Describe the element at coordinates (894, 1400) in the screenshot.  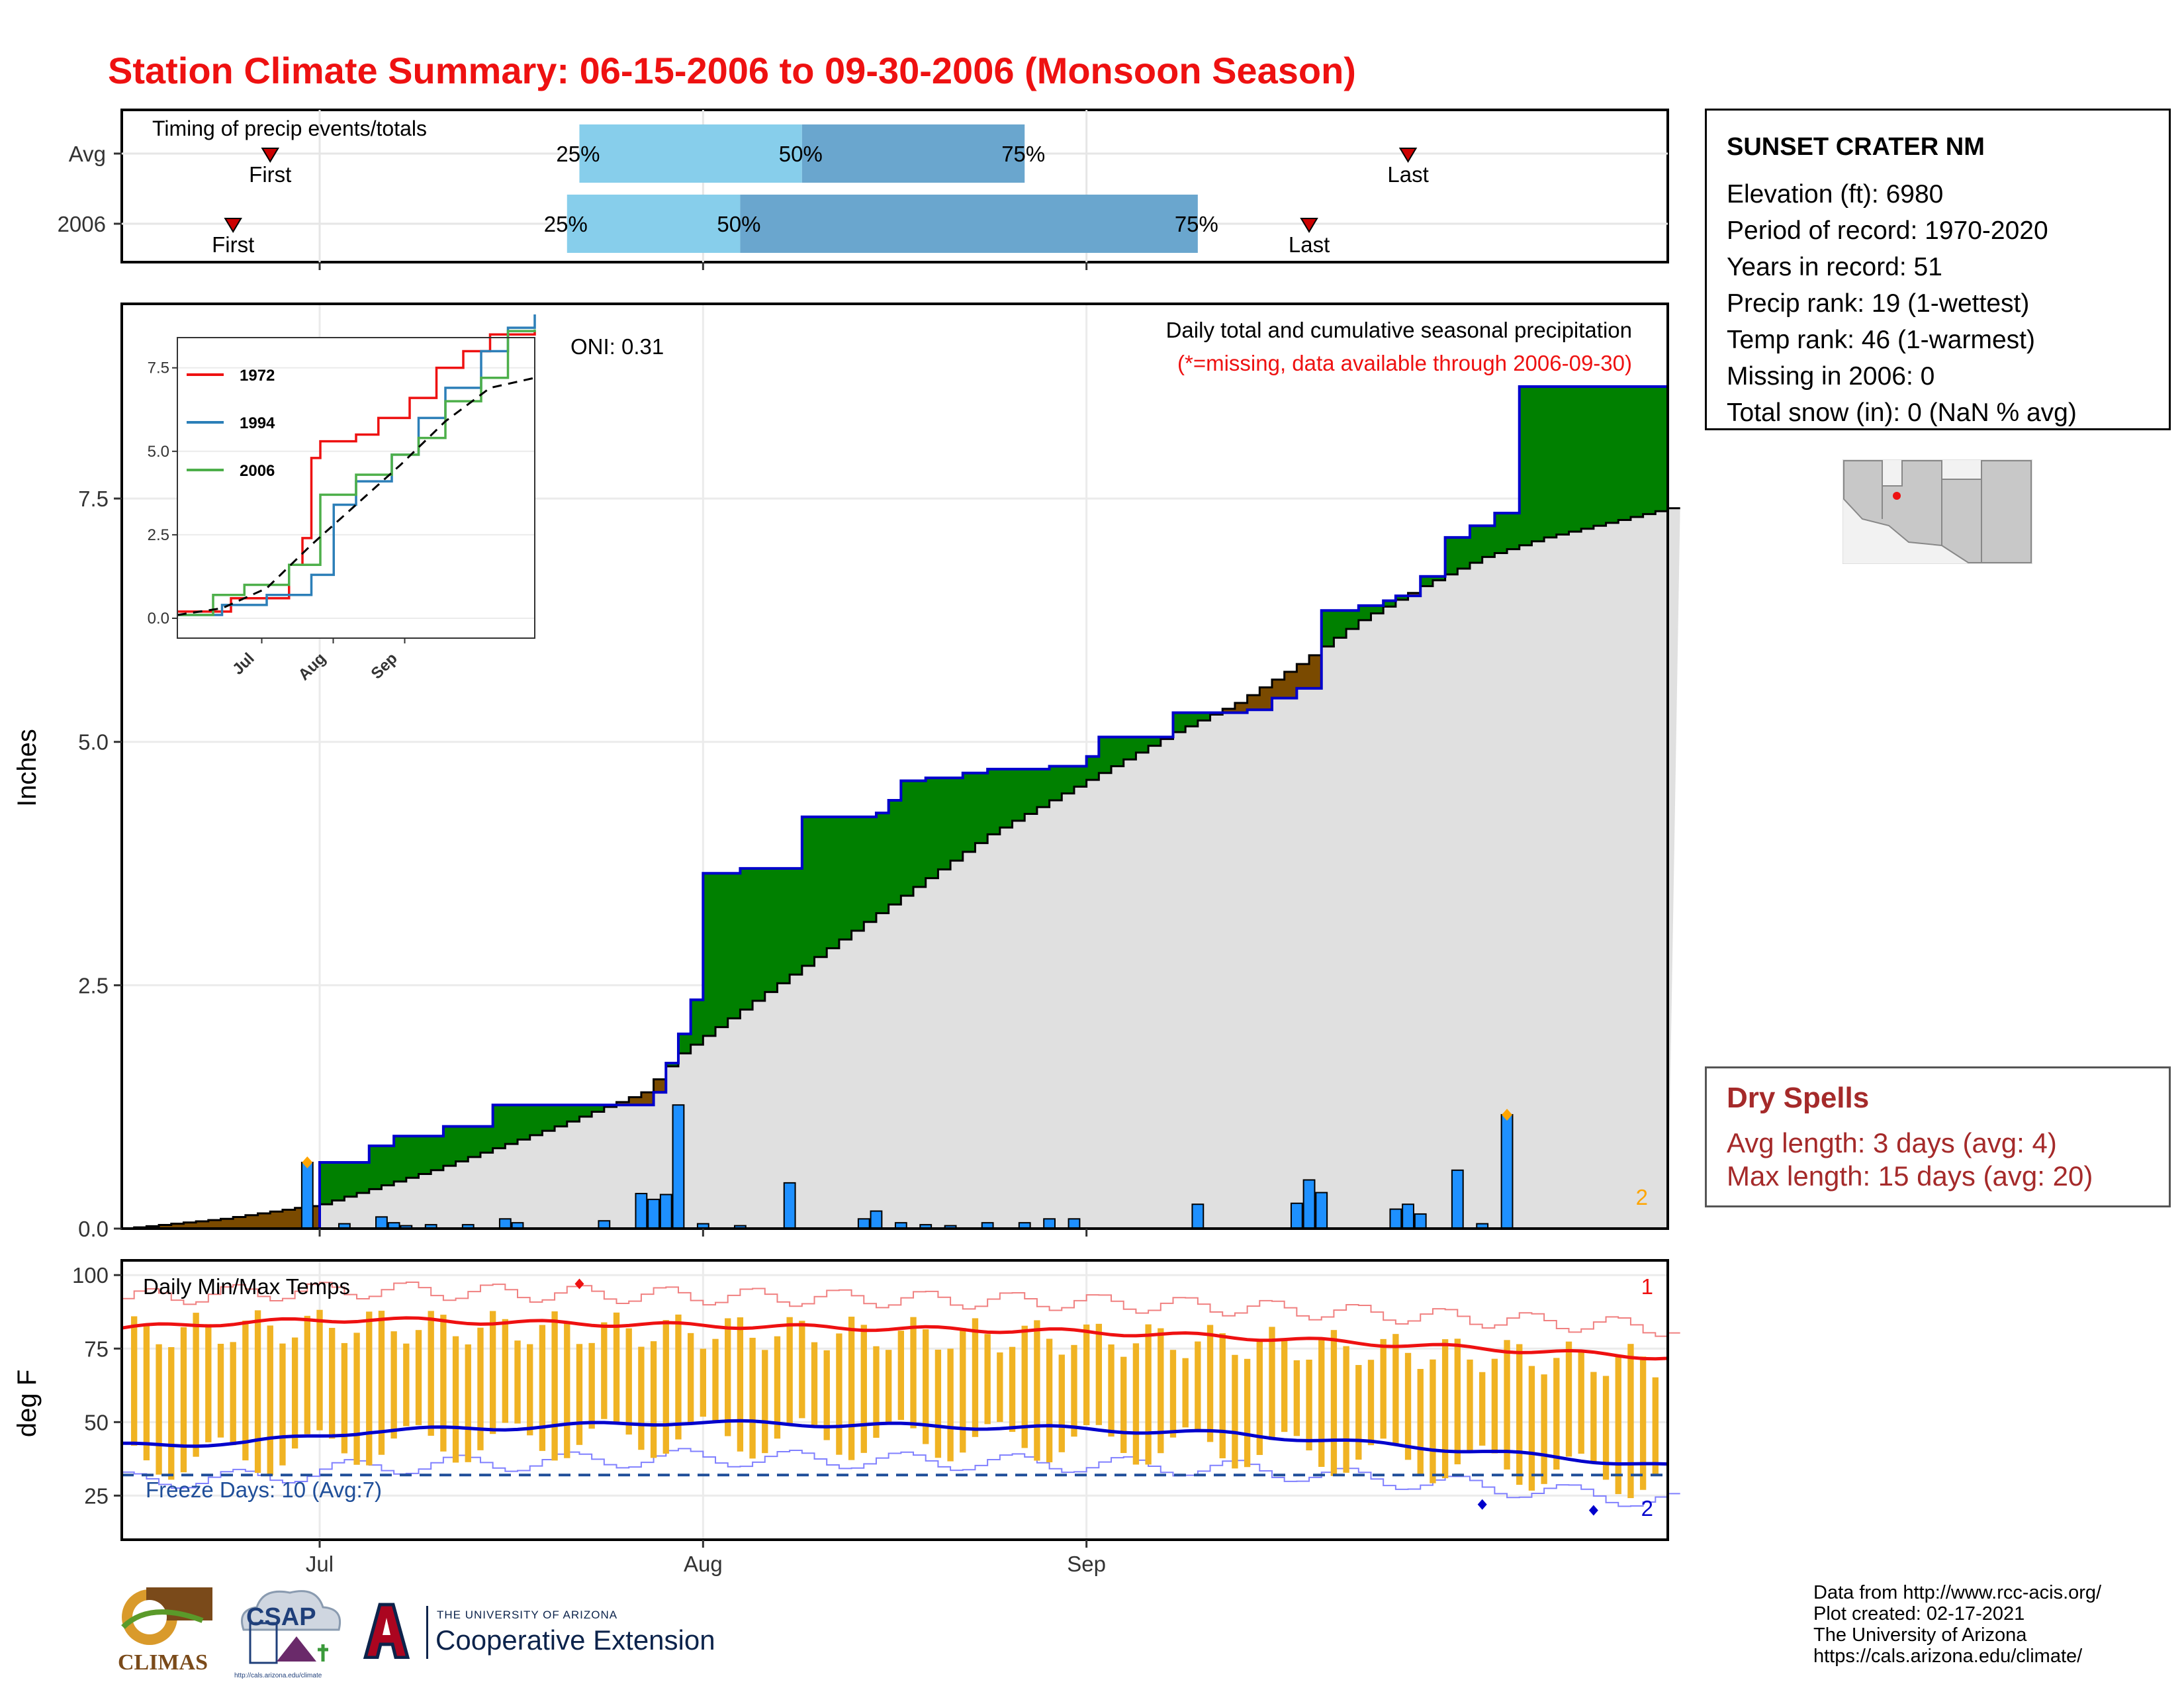
I see `temp-frame` at that location.